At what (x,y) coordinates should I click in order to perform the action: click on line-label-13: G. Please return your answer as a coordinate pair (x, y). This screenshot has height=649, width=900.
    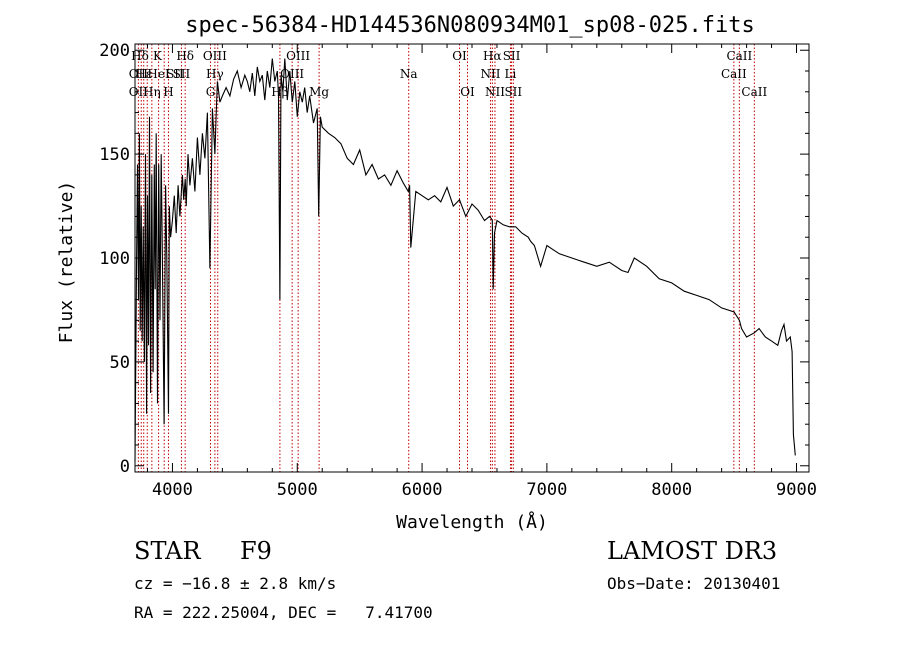
    Looking at the image, I should click on (211, 92).